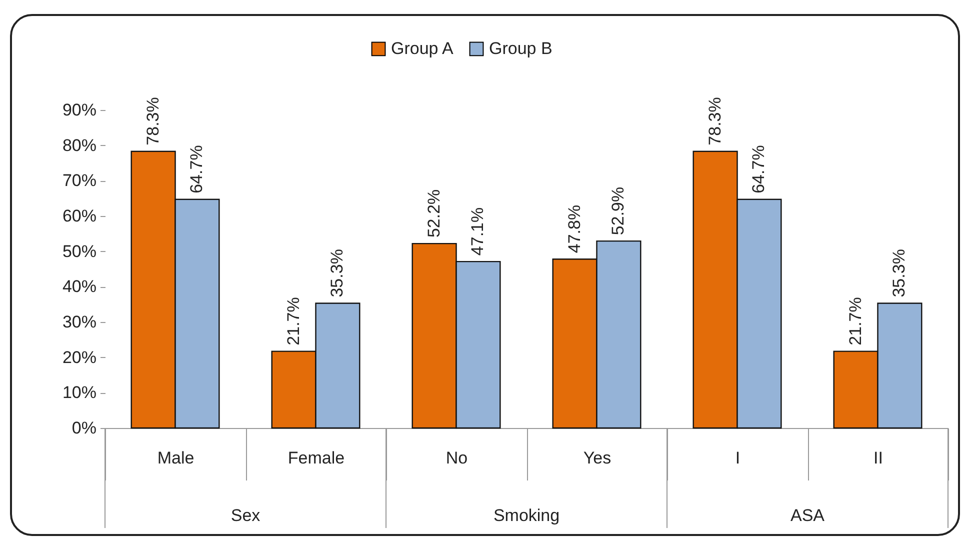 The width and height of the screenshot is (966, 538). Describe the element at coordinates (808, 515) in the screenshot. I see `text: ASA` at that location.